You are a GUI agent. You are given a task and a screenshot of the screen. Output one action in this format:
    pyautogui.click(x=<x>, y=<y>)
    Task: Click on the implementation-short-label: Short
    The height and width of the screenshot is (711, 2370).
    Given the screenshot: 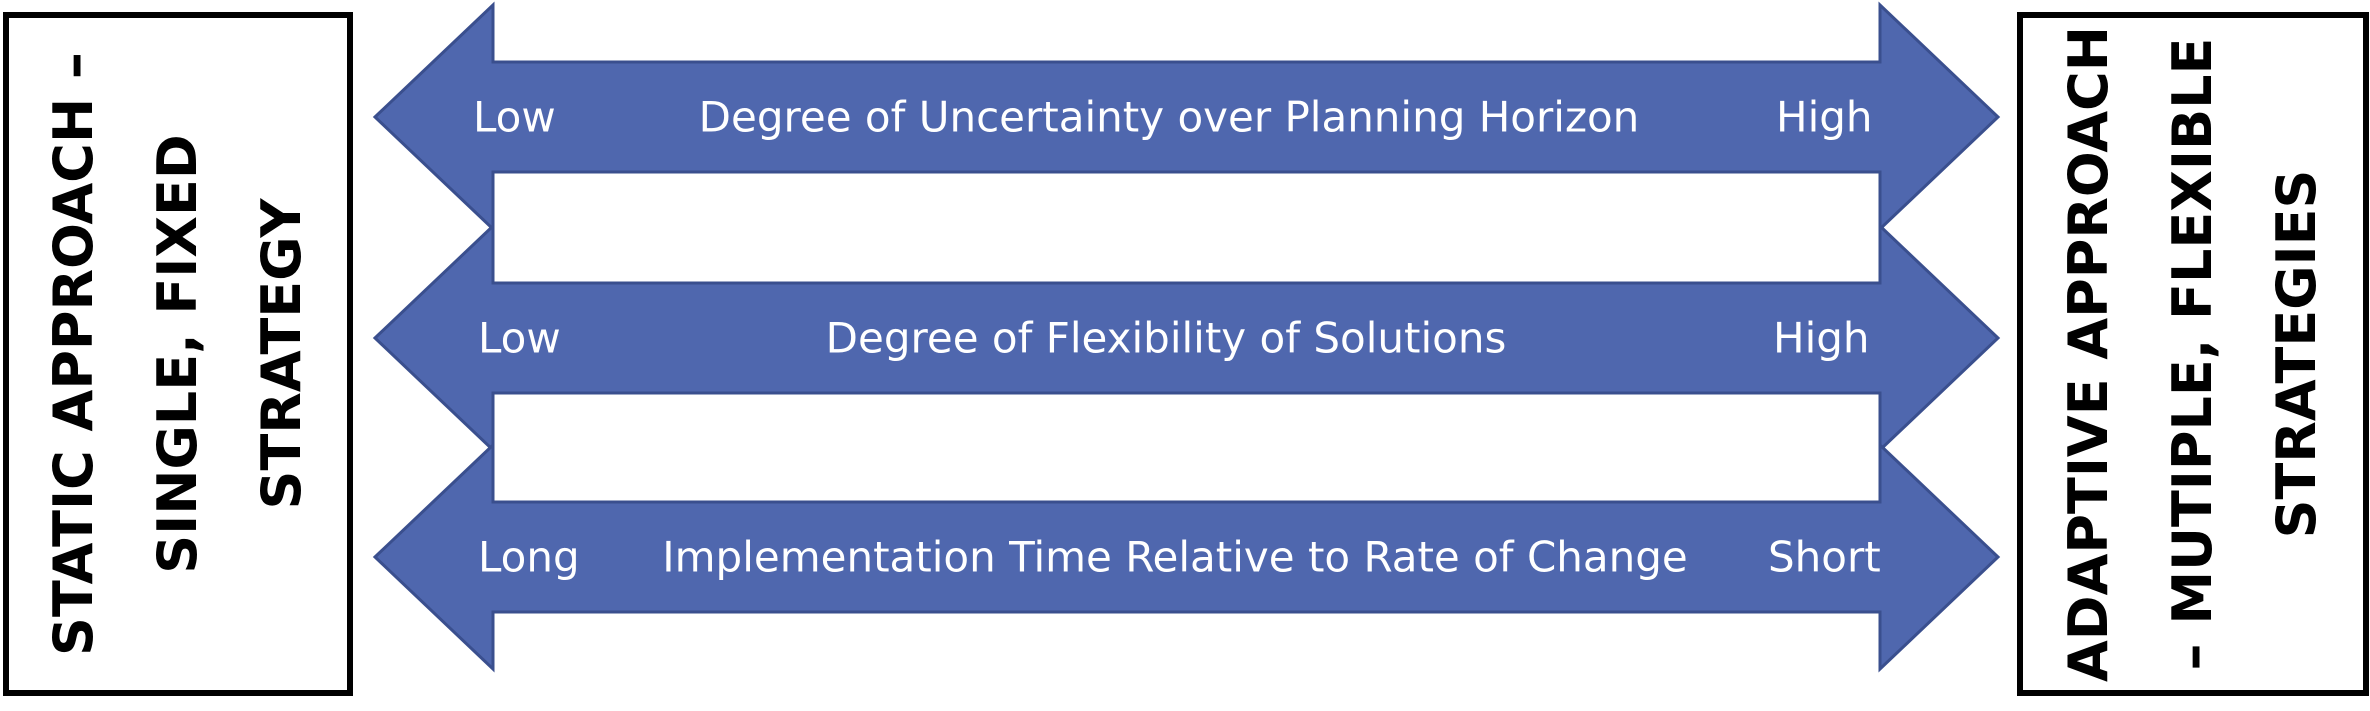 What is the action you would take?
    pyautogui.click(x=1824, y=557)
    